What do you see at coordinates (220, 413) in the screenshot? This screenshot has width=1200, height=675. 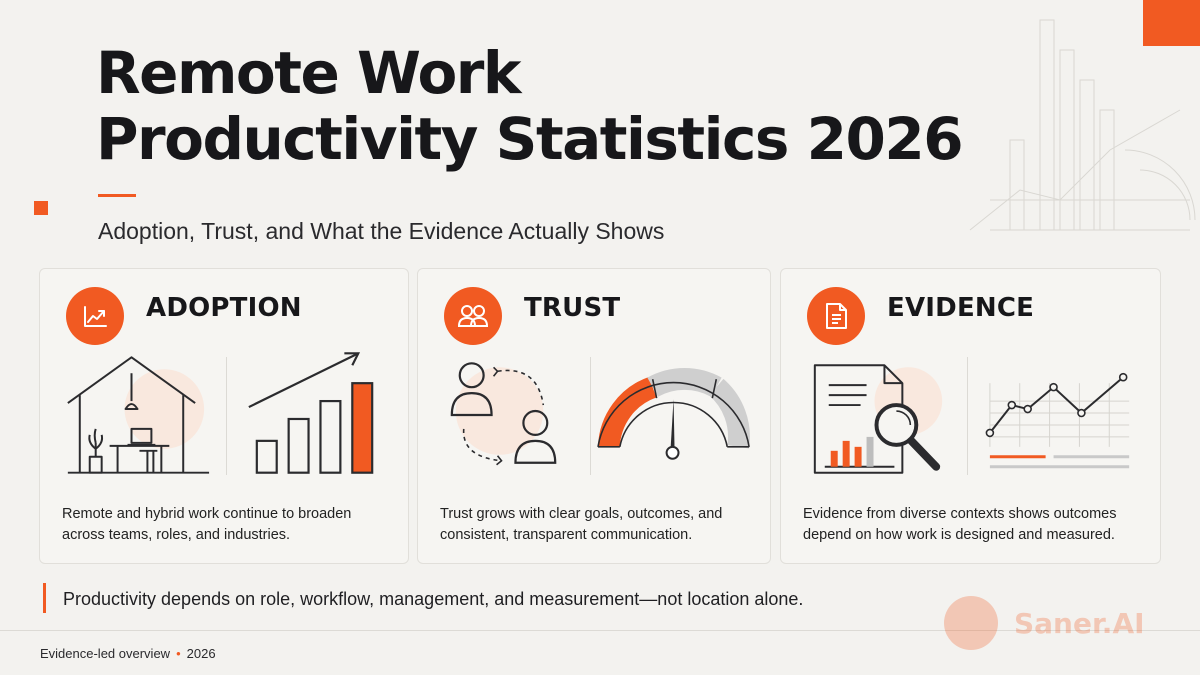 I see `home-office-illustration` at bounding box center [220, 413].